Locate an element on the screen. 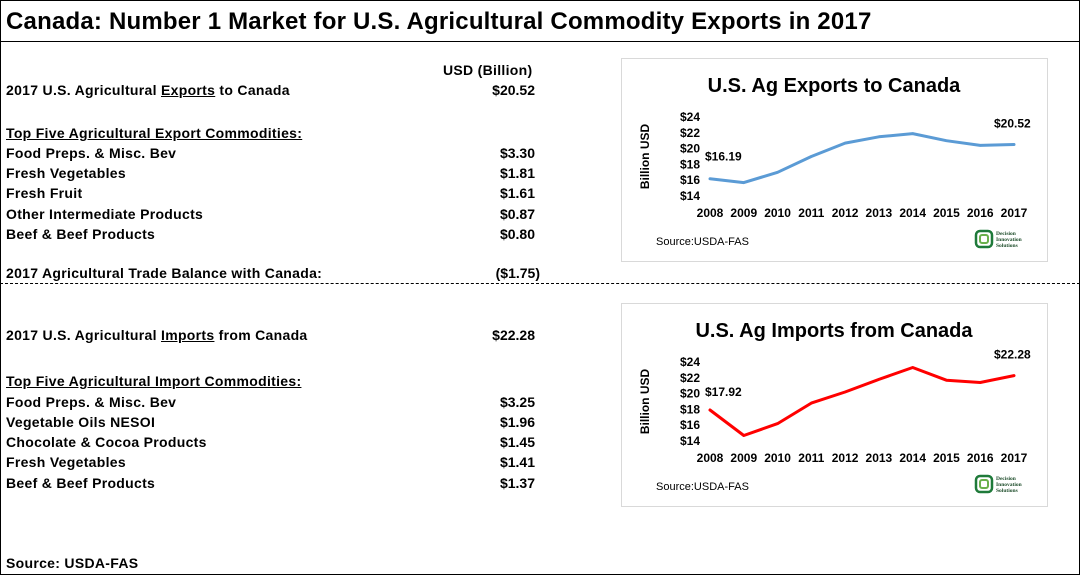 The image size is (1085, 580). exports-total-label: 2017 U.S. Agricultural Exports to Canada is located at coordinates (148, 90).